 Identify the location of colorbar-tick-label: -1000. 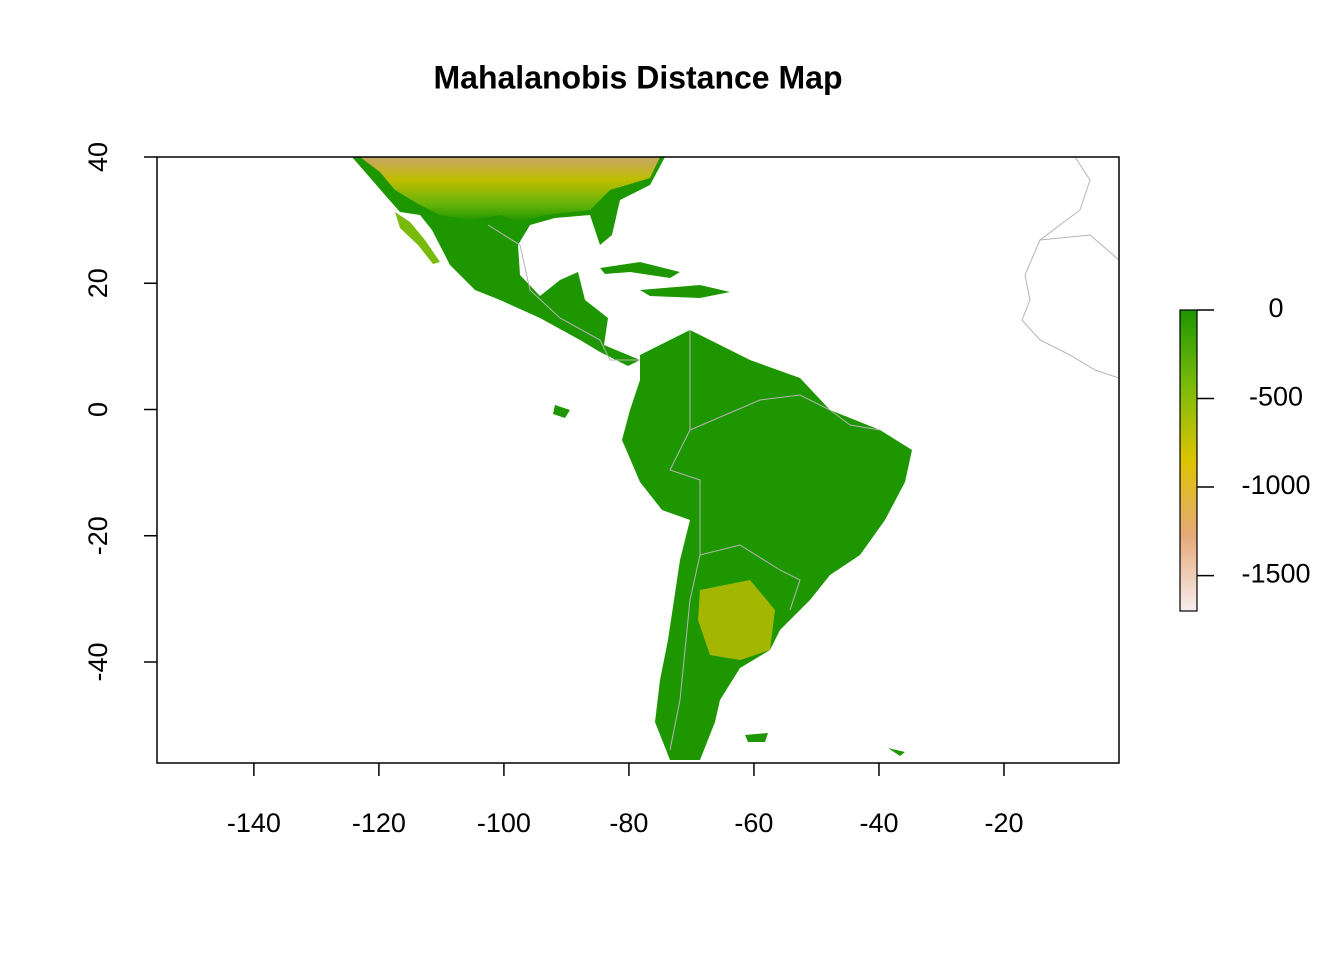
(1275, 485).